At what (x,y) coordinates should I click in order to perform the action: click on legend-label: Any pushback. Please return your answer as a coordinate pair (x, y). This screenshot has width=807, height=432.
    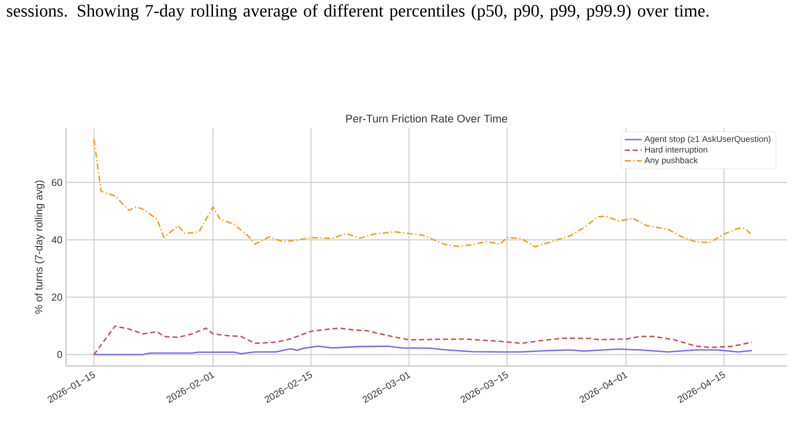
    Looking at the image, I should click on (671, 161).